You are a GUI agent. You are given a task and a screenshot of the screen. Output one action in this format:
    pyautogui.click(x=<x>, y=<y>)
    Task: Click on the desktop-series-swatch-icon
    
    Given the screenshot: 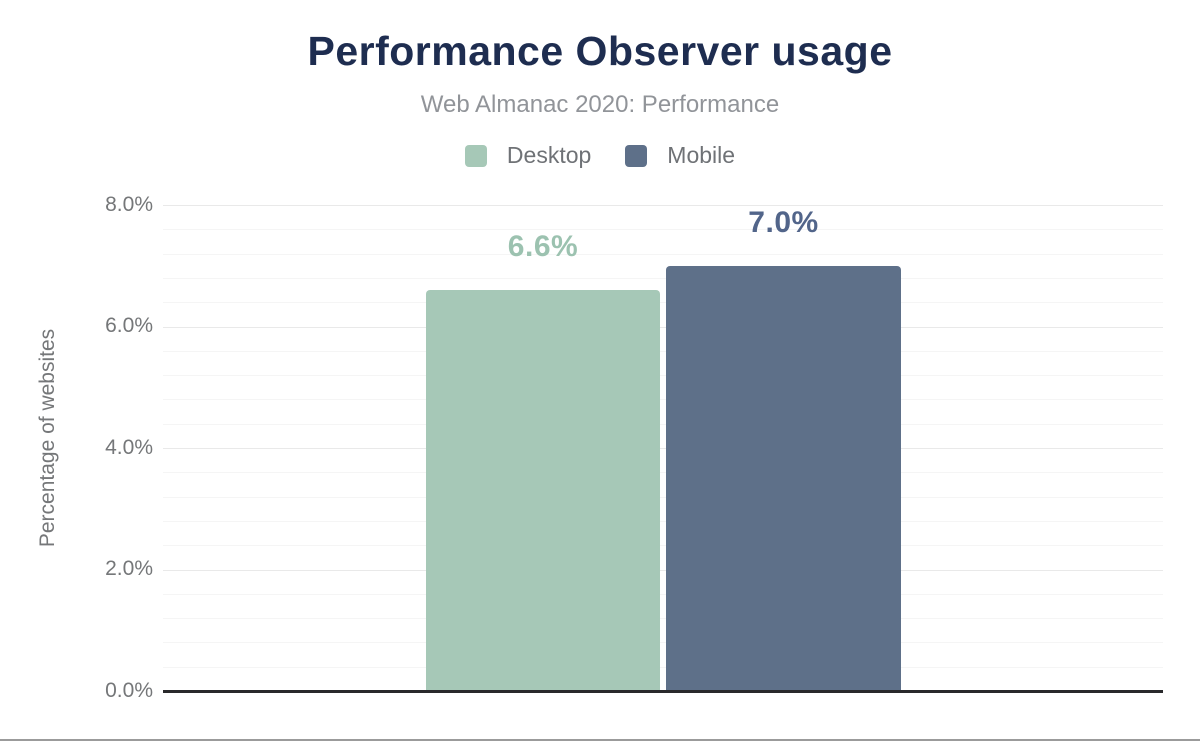 What is the action you would take?
    pyautogui.click(x=475, y=155)
    